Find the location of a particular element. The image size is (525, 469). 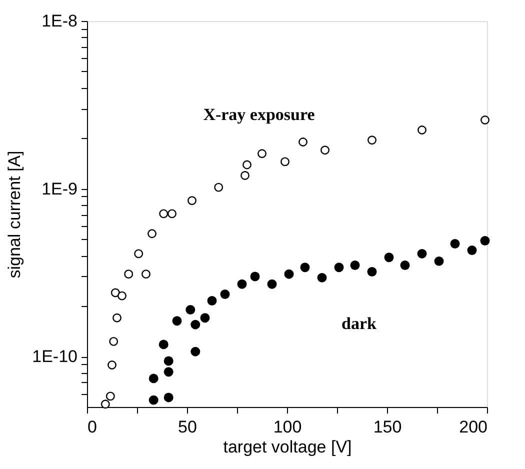

x-tick-label: 0 is located at coordinates (92, 427).